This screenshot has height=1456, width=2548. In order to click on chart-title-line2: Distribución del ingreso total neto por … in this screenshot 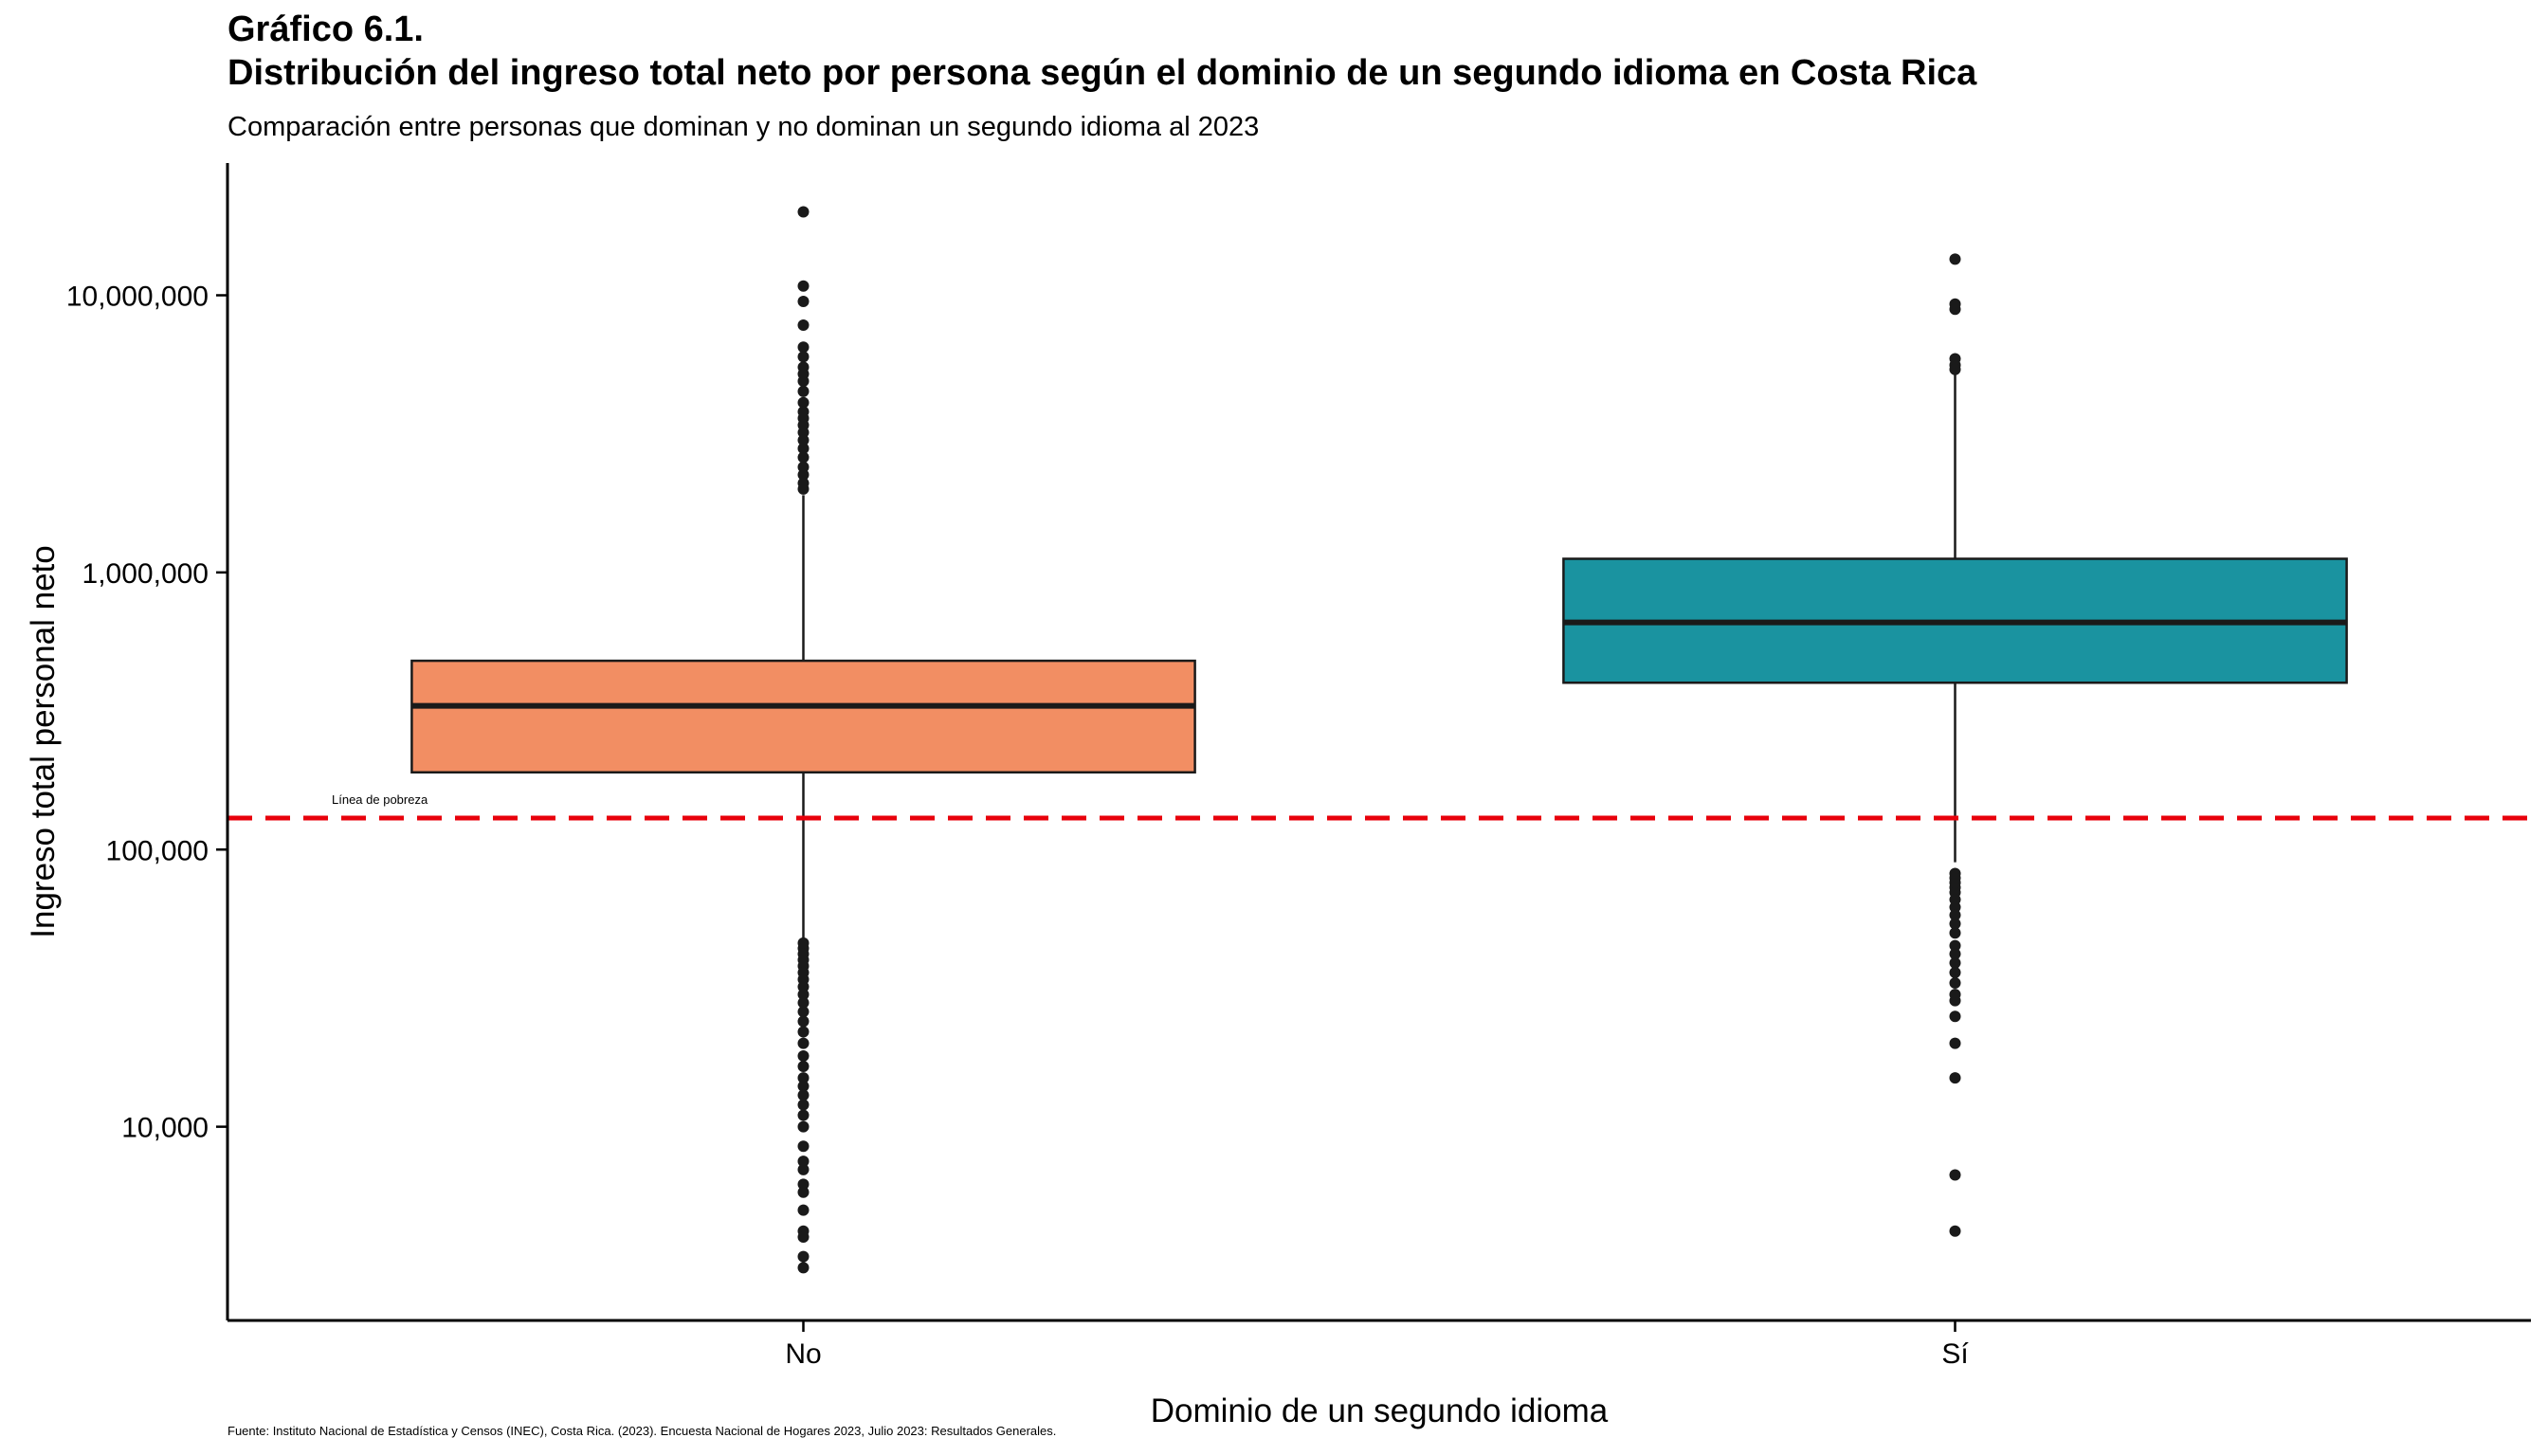, I will do `click(1102, 73)`.